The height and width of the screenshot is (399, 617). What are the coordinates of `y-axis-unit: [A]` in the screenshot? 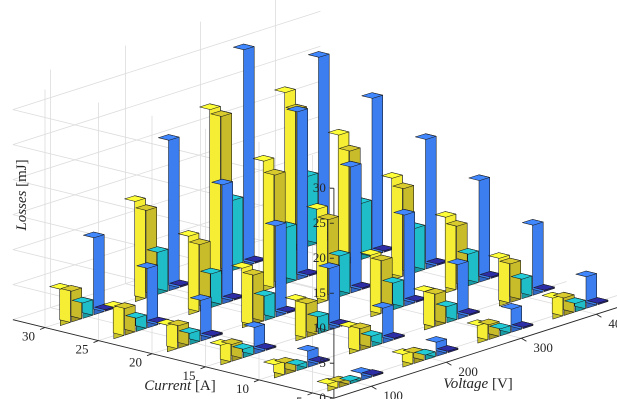 It's located at (205, 386).